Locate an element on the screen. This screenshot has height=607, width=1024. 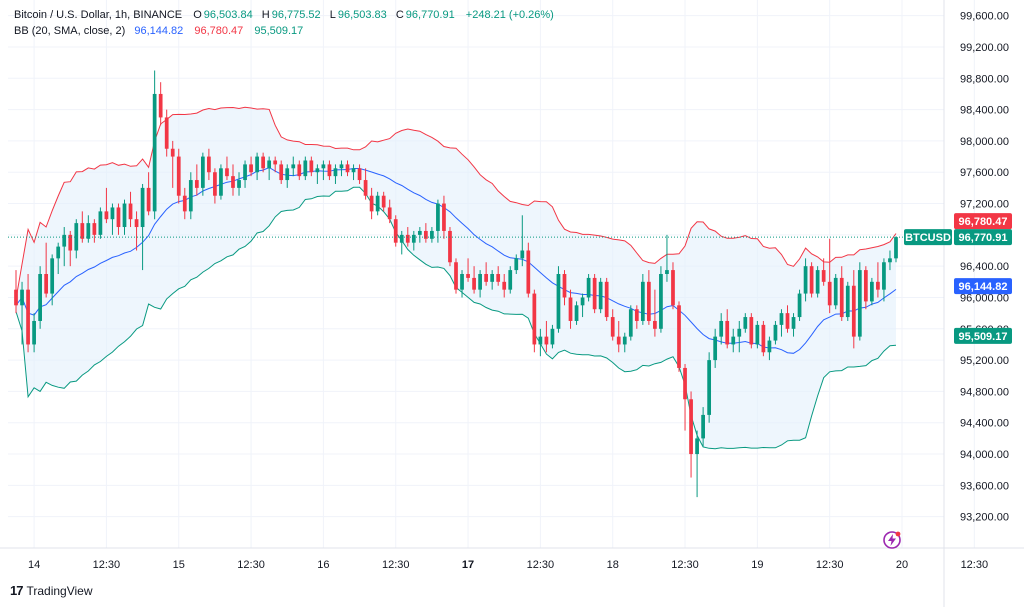
lower-band-tag: 95,509.17 is located at coordinates (983, 335).